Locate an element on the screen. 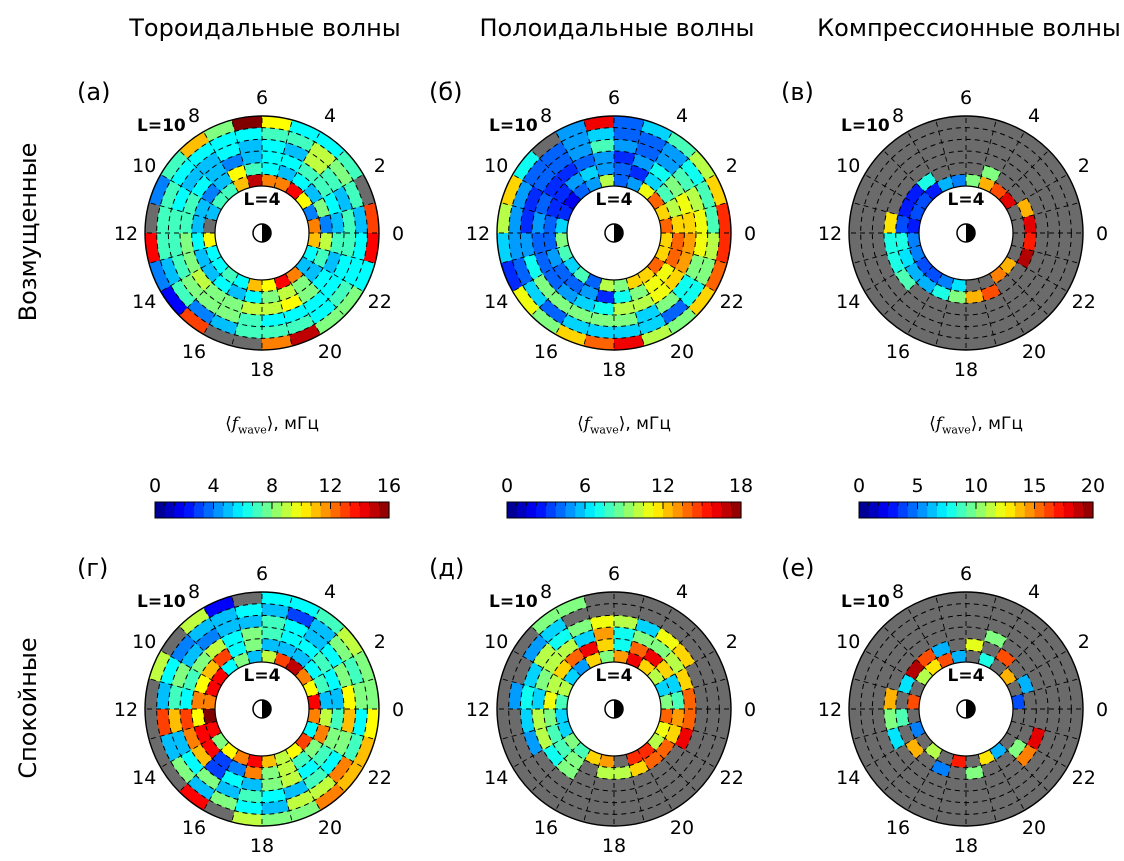 The image size is (1124, 861). mlt-tick-label: 6 is located at coordinates (966, 574).